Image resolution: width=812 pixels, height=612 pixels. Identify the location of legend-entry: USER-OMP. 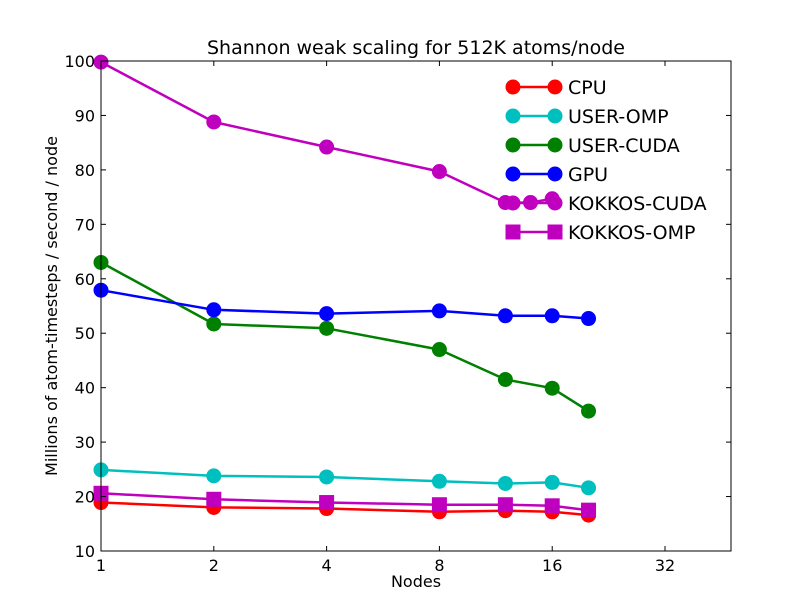
(587, 117).